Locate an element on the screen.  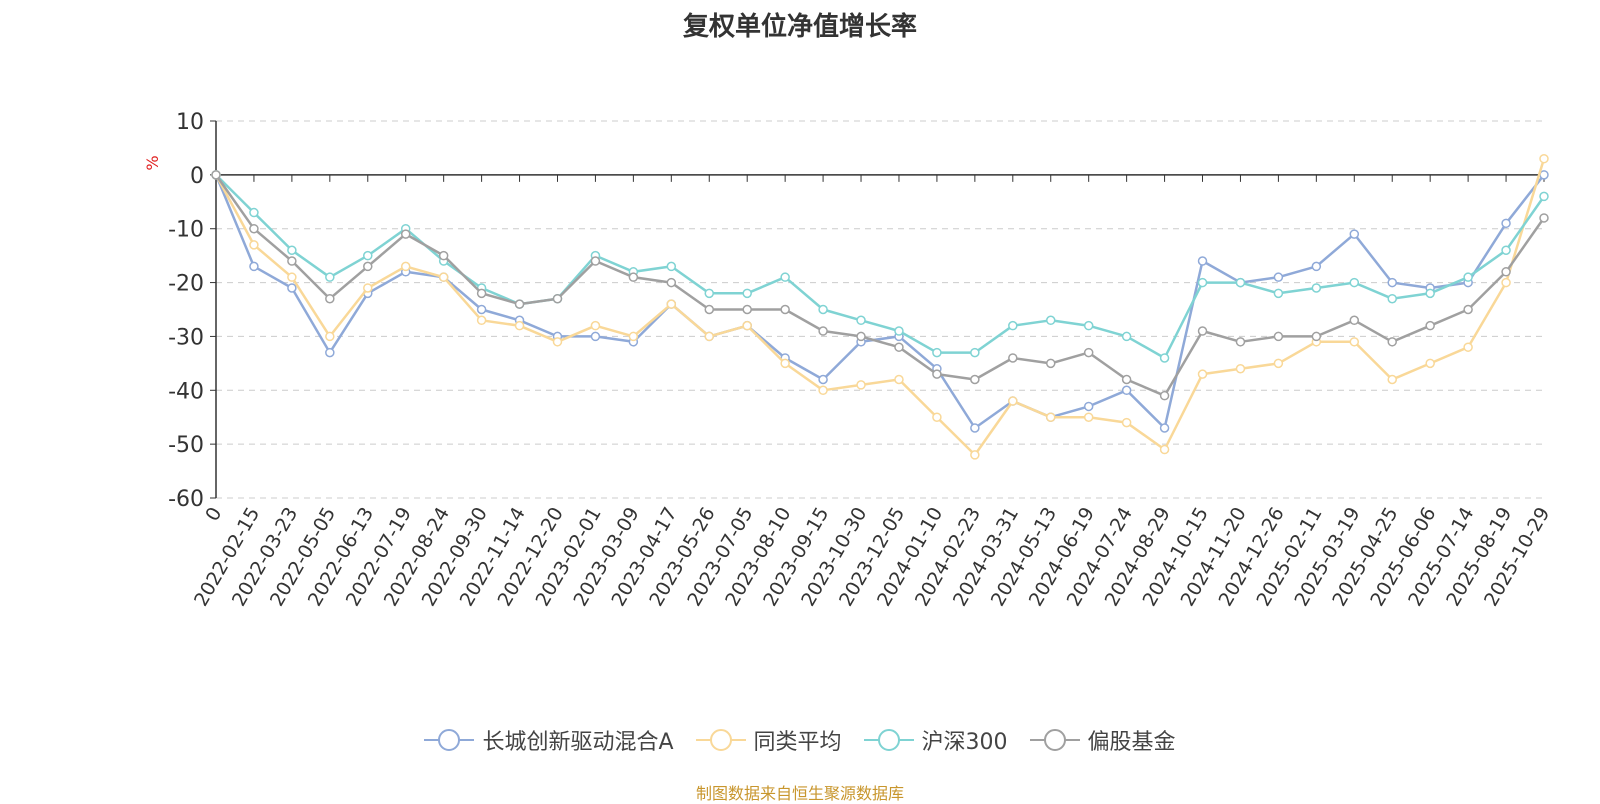
legend-marker-csi300-icon is located at coordinates (888, 740).